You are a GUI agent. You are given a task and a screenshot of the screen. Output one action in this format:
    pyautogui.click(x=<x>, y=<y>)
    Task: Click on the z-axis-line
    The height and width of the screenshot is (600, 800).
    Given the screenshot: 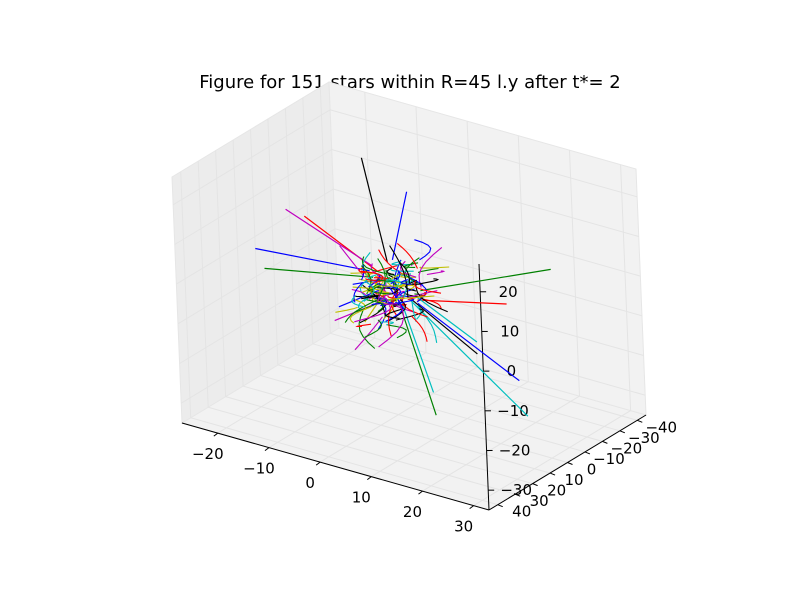 What is the action you would take?
    pyautogui.click(x=484, y=387)
    